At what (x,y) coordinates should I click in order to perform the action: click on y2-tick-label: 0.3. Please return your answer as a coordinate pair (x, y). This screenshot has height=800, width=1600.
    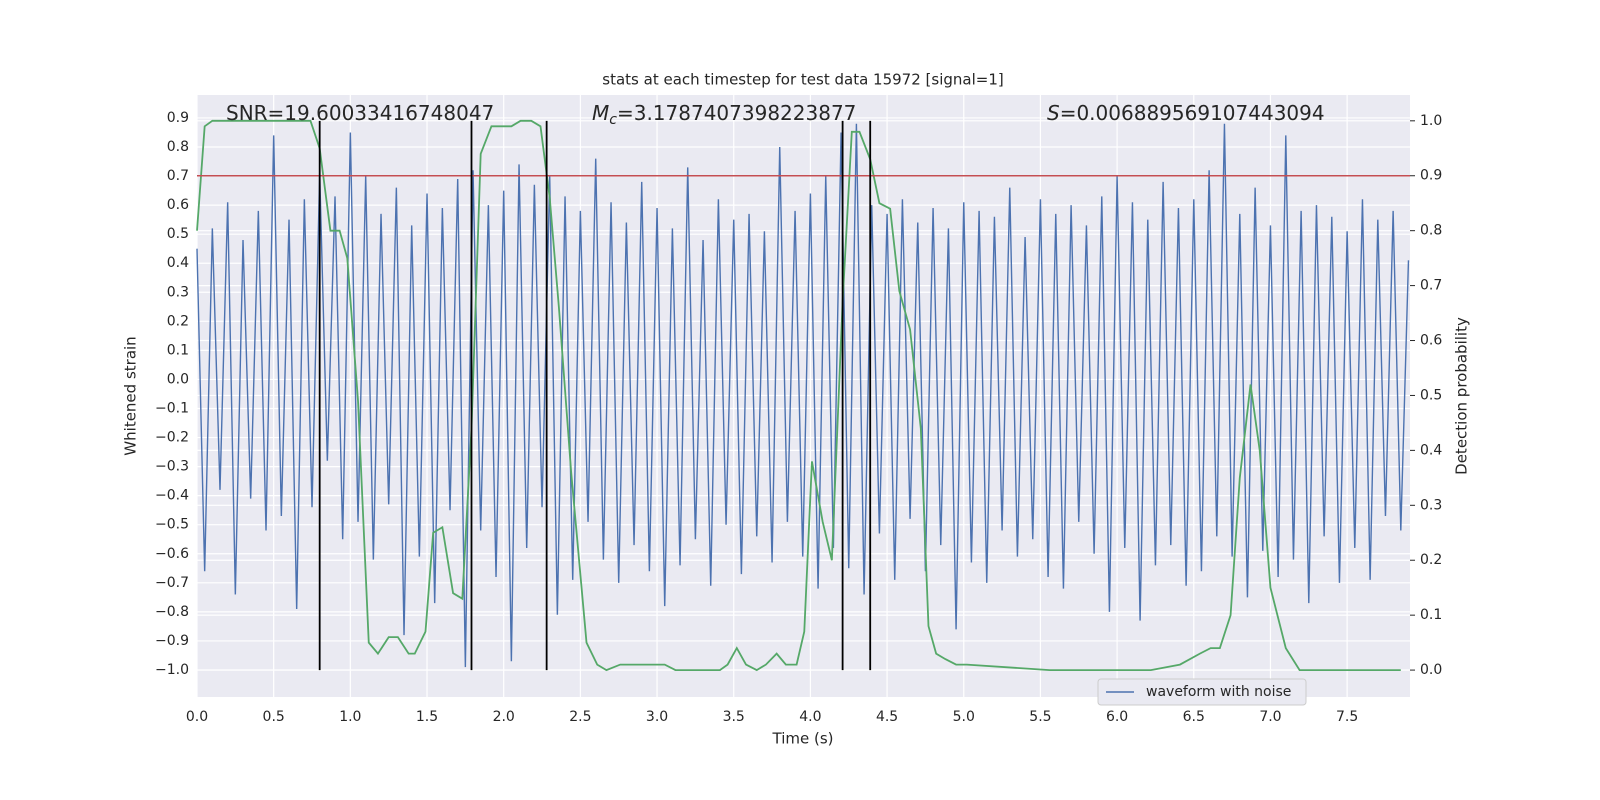
    Looking at the image, I should click on (1431, 505).